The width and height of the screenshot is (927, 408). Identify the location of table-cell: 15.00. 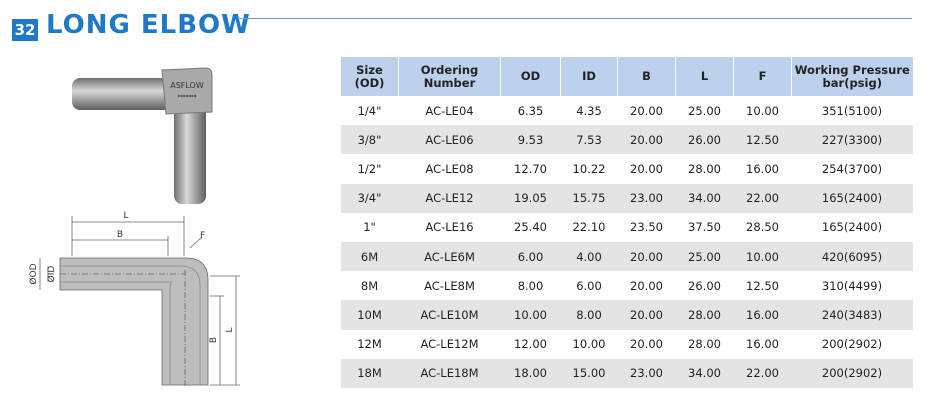
(589, 373).